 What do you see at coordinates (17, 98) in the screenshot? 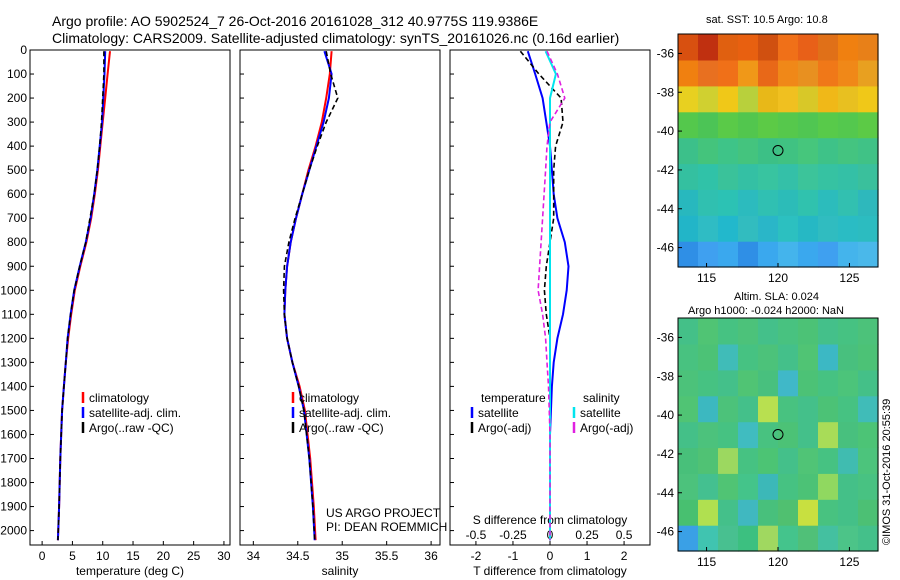
I see `y-tick-label: 200` at bounding box center [17, 98].